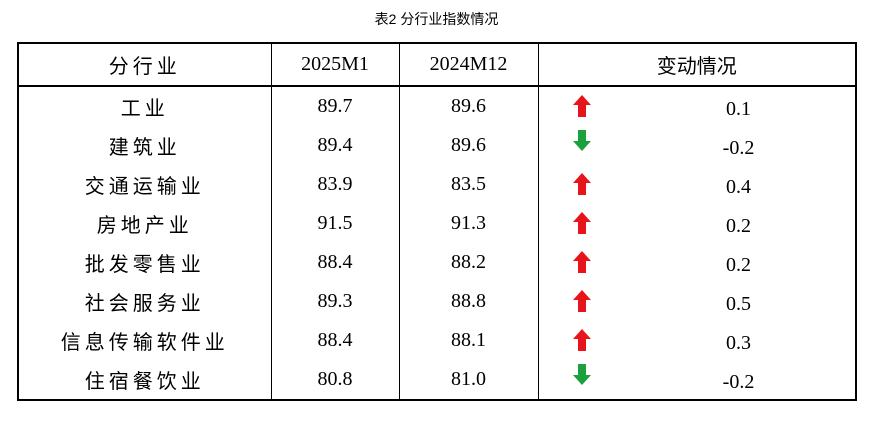 The width and height of the screenshot is (873, 429). What do you see at coordinates (697, 301) in the screenshot?
I see `change-cell: 0.5` at bounding box center [697, 301].